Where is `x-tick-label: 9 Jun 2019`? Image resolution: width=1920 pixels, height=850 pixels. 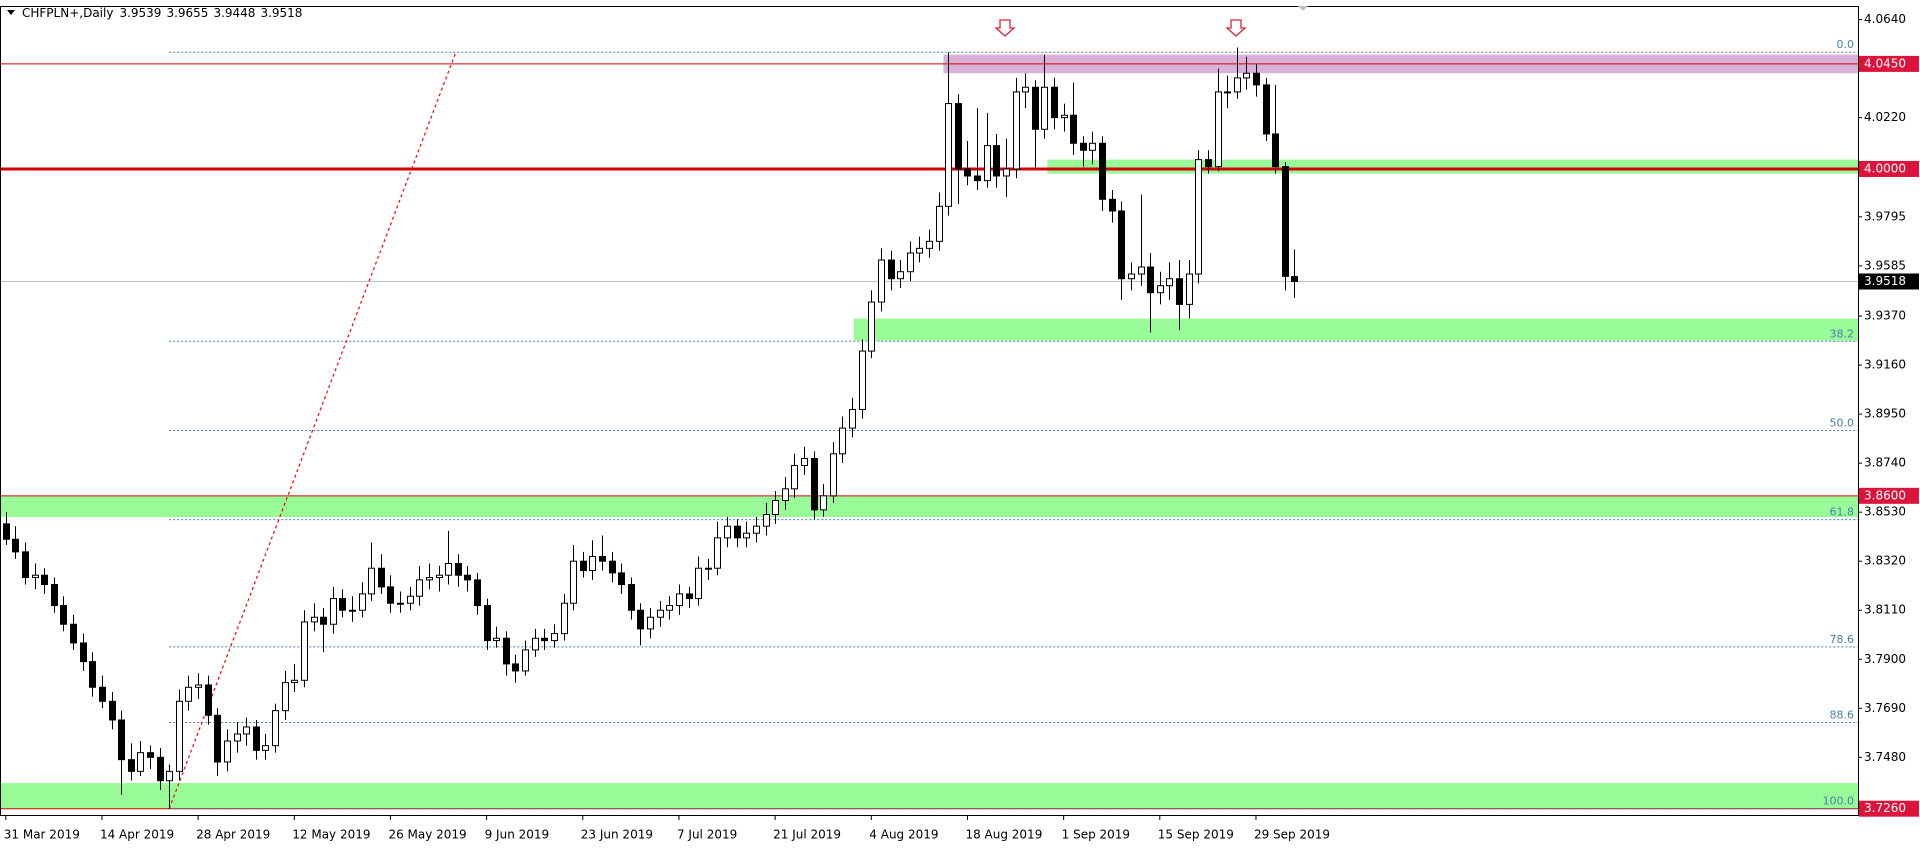
x-tick-label: 9 Jun 2019 is located at coordinates (517, 835).